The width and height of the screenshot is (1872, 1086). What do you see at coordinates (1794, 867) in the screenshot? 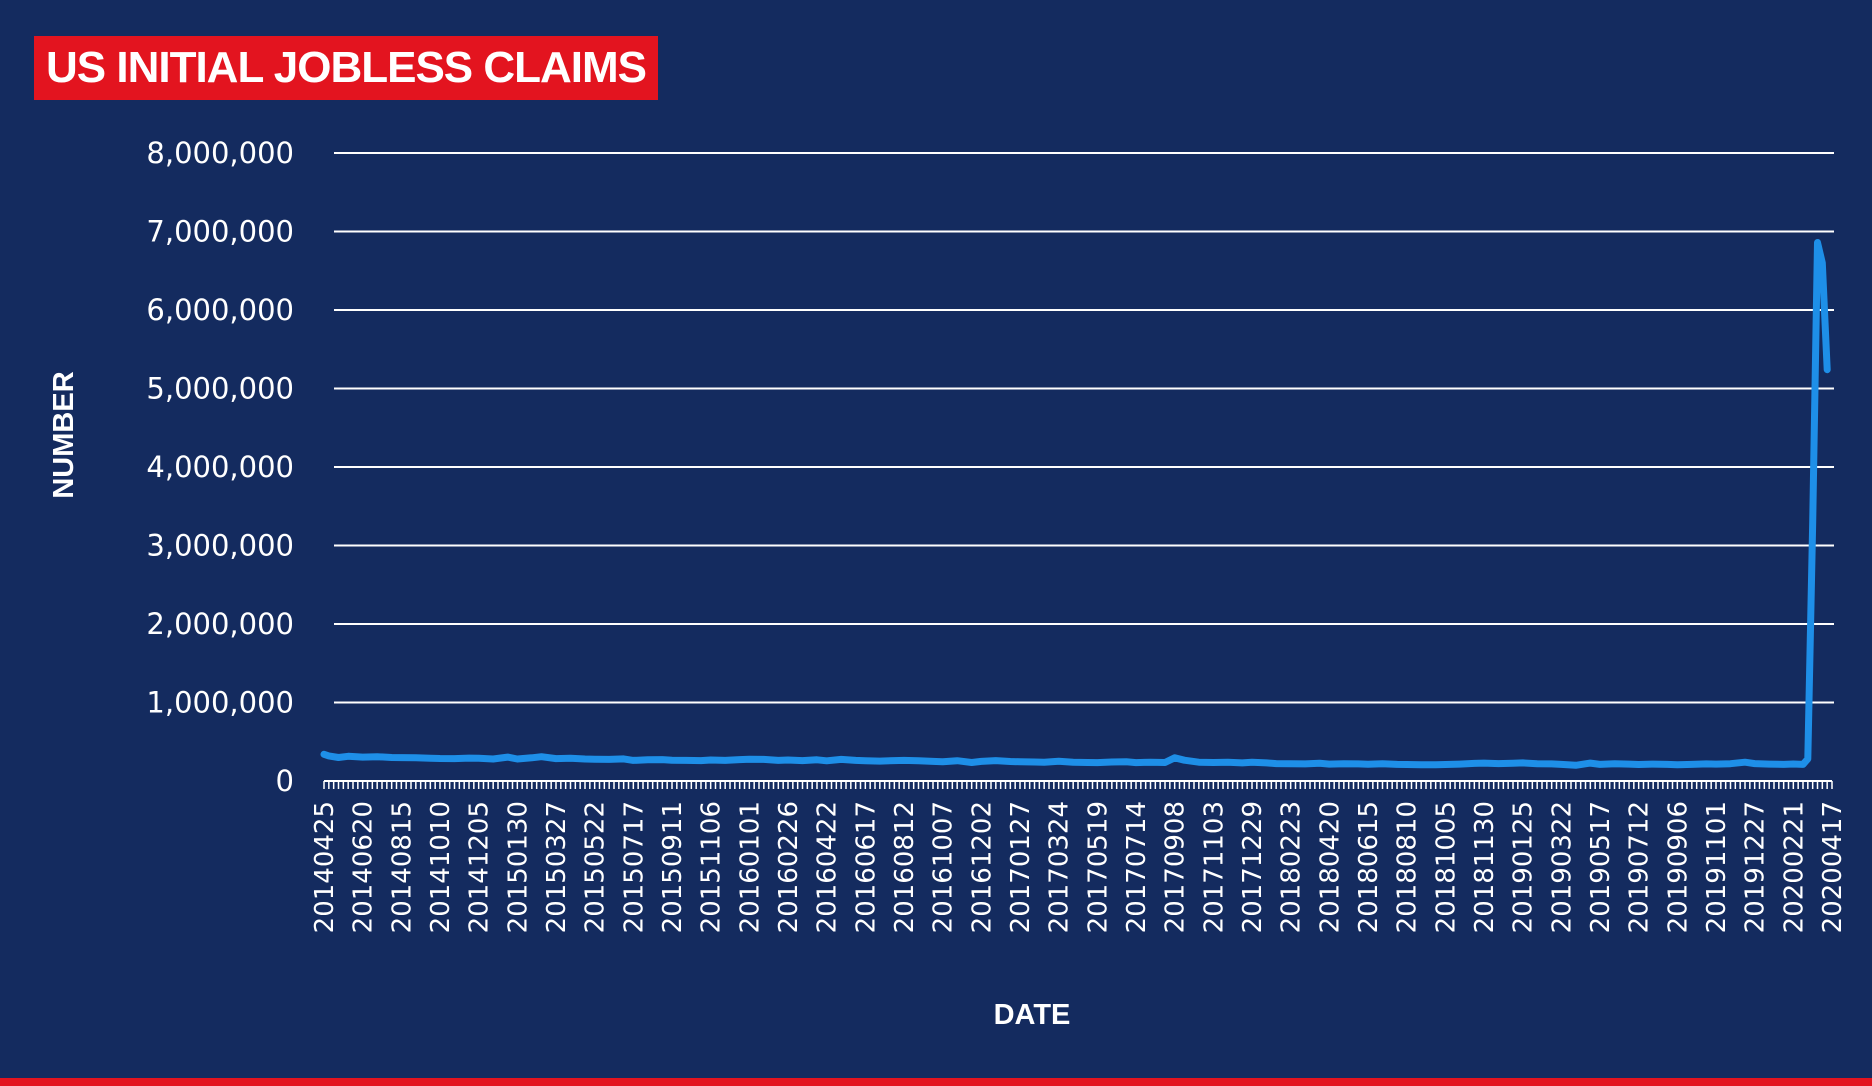
I see `x-tick-label: 20200221` at bounding box center [1794, 867].